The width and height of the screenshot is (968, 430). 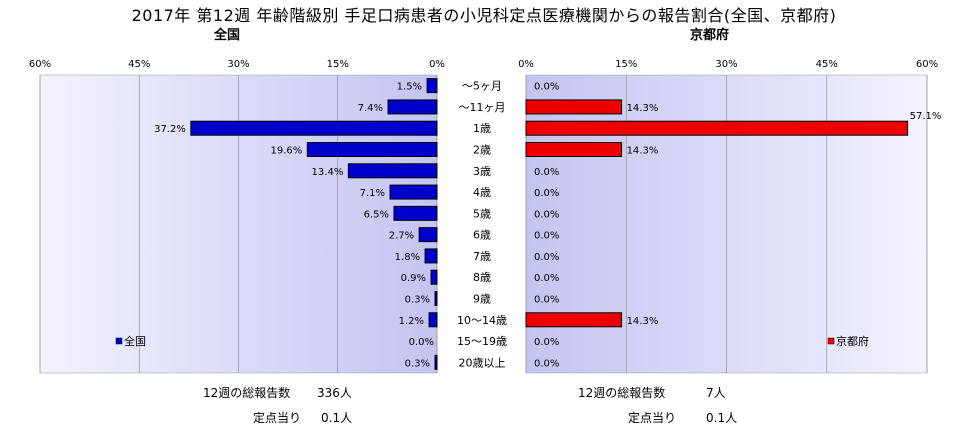 What do you see at coordinates (726, 64) in the screenshot?
I see `kyoto-tick-label: 30%` at bounding box center [726, 64].